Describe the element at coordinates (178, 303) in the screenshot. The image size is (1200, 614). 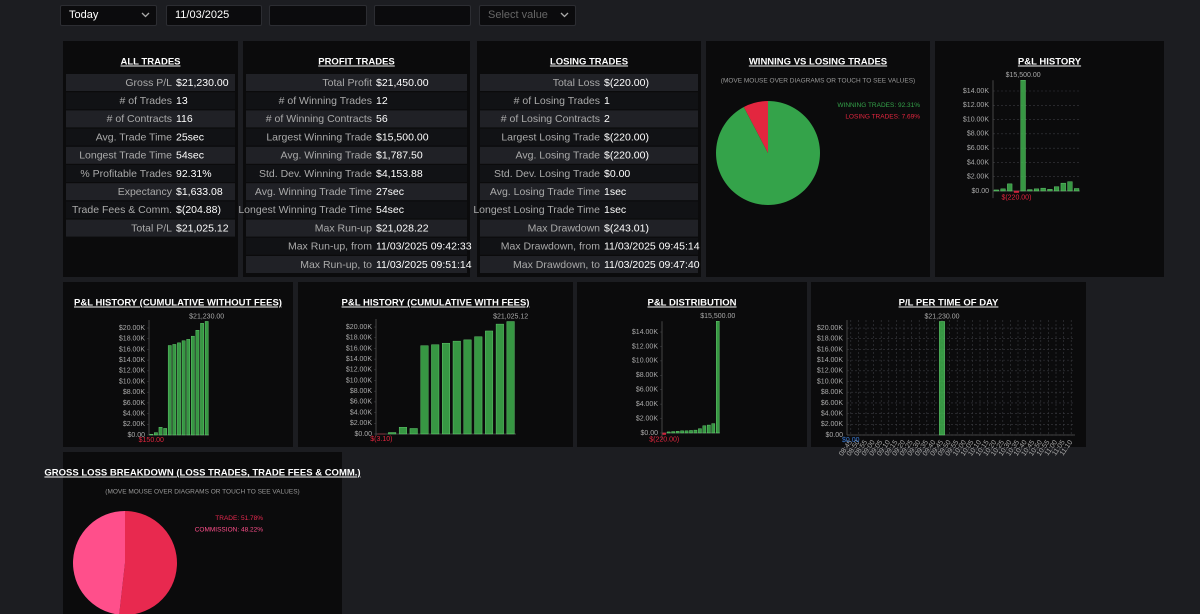
I see `chart-title: P&L HISTORY (CUMULATIVE WITHOUT FEES)` at that location.